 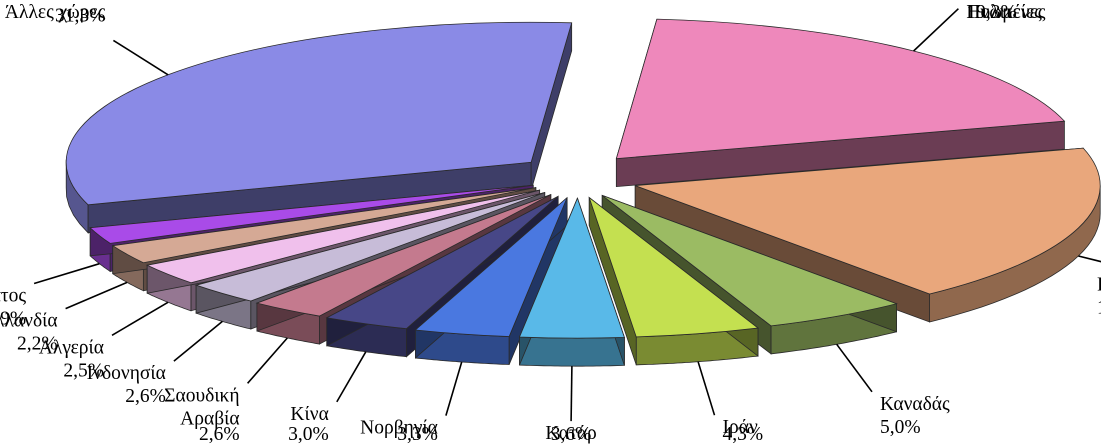 What do you see at coordinates (1089, 259) in the screenshot?
I see `leader-line-ρωσία` at bounding box center [1089, 259].